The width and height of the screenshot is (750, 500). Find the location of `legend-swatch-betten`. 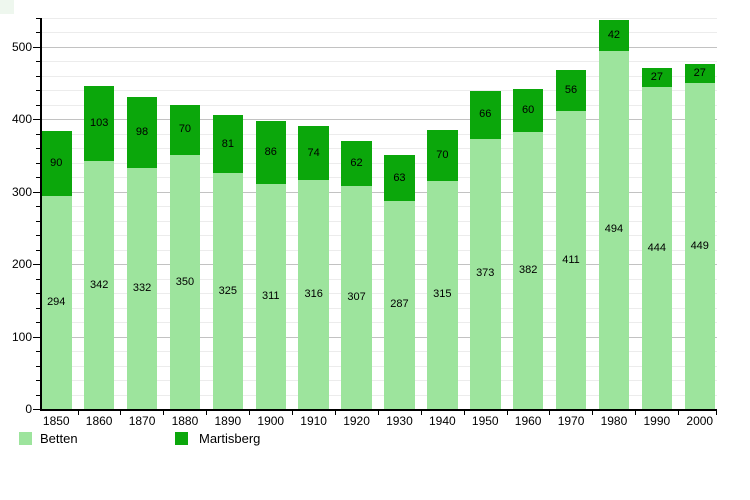

legend-swatch-betten is located at coordinates (25, 438).